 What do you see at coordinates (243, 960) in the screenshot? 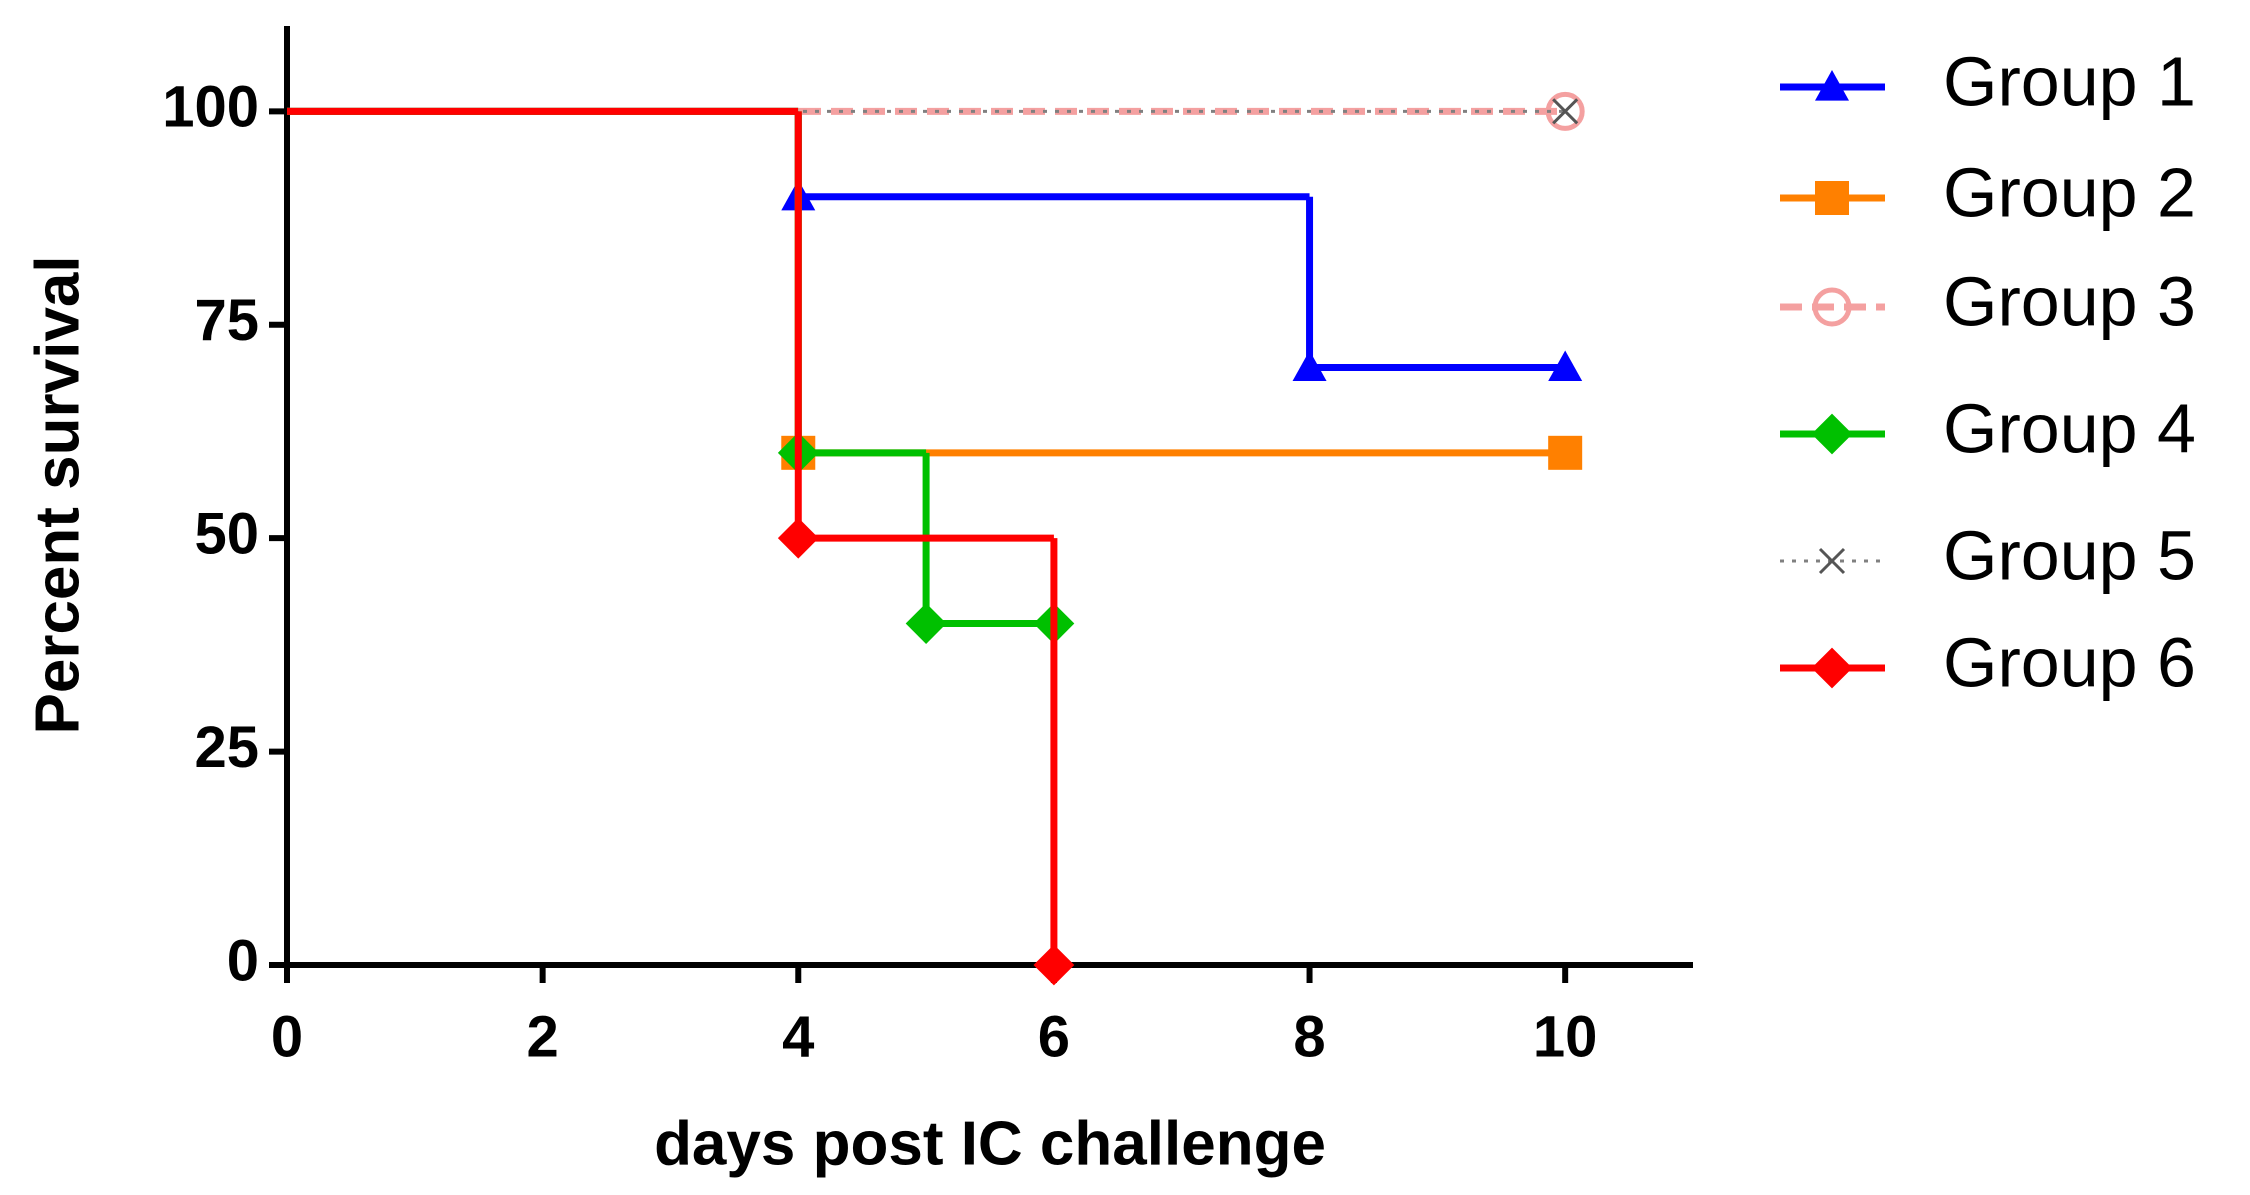
I see `y-tick-label: 0` at bounding box center [243, 960].